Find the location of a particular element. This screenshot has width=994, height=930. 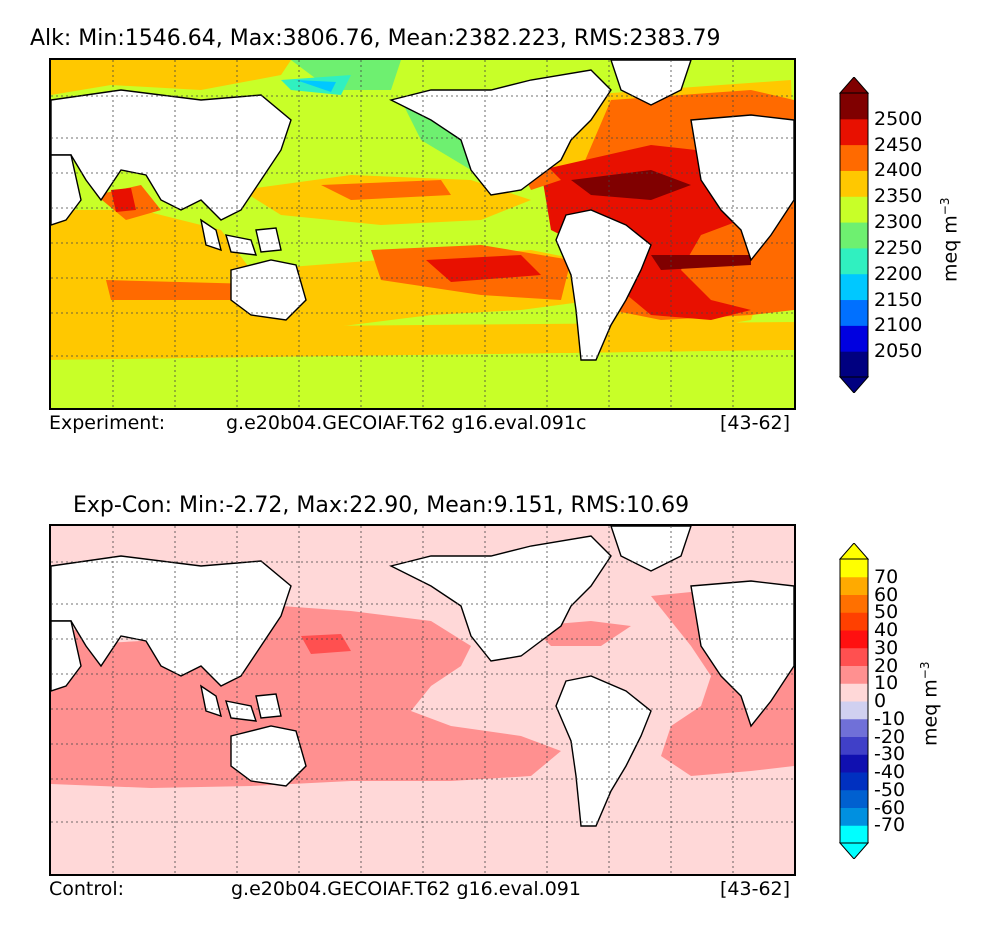

panel1-colorbar is located at coordinates (854, 235).